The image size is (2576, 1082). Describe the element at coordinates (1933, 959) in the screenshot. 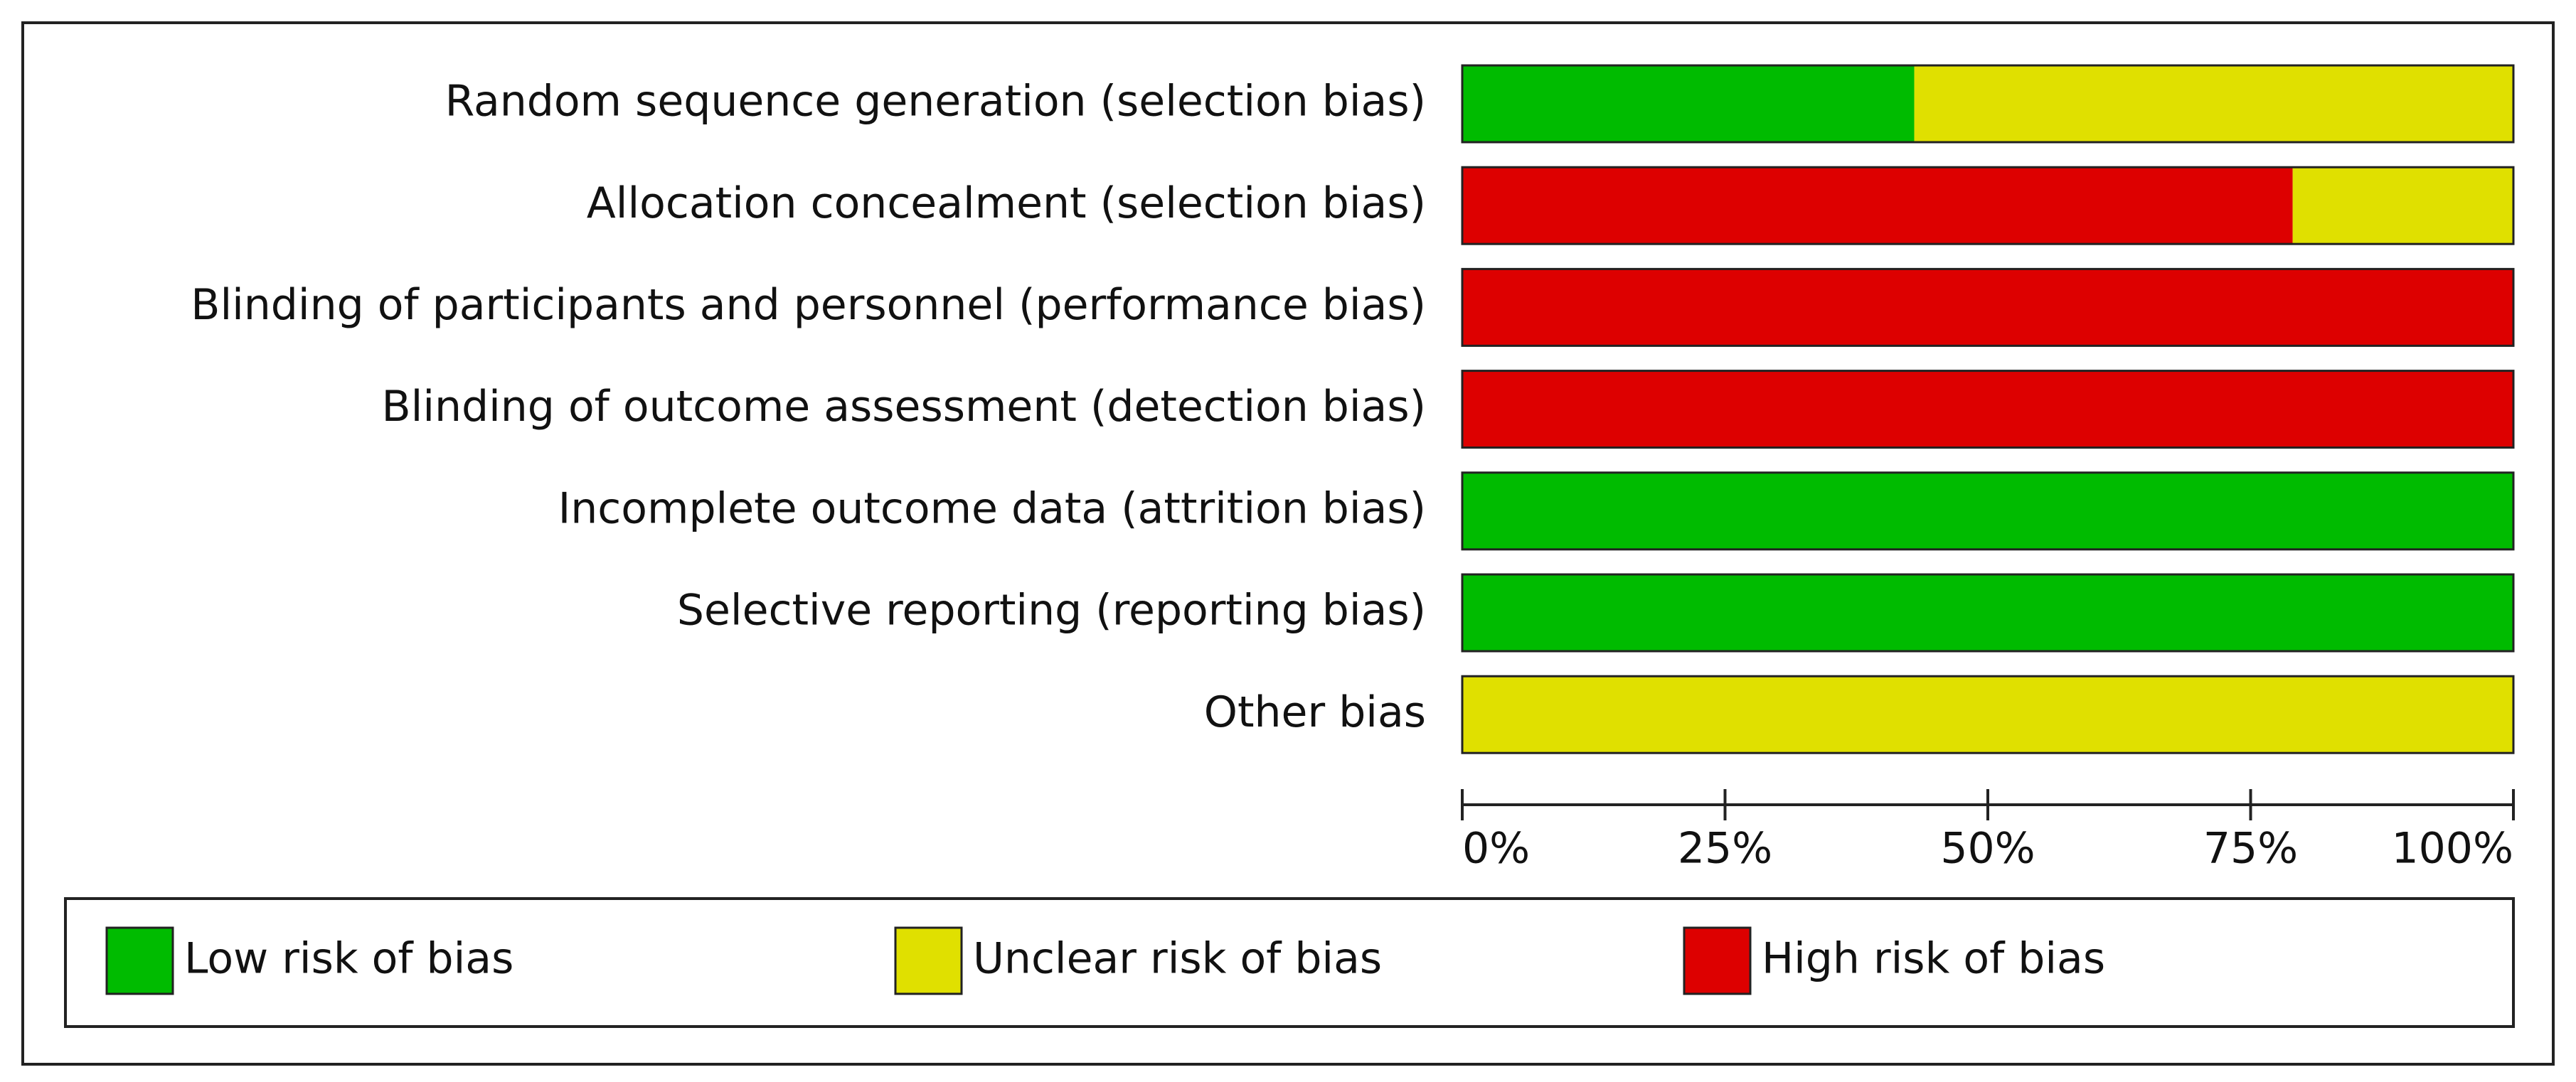

I see `legend-label: High risk of bias` at that location.